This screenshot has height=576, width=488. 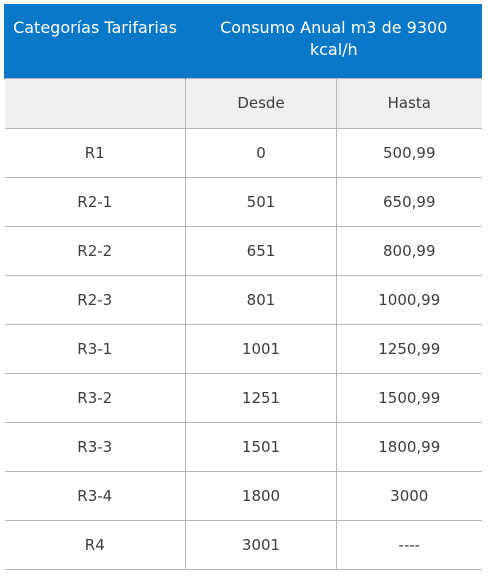 I want to click on cell-from: 1001, so click(x=261, y=348).